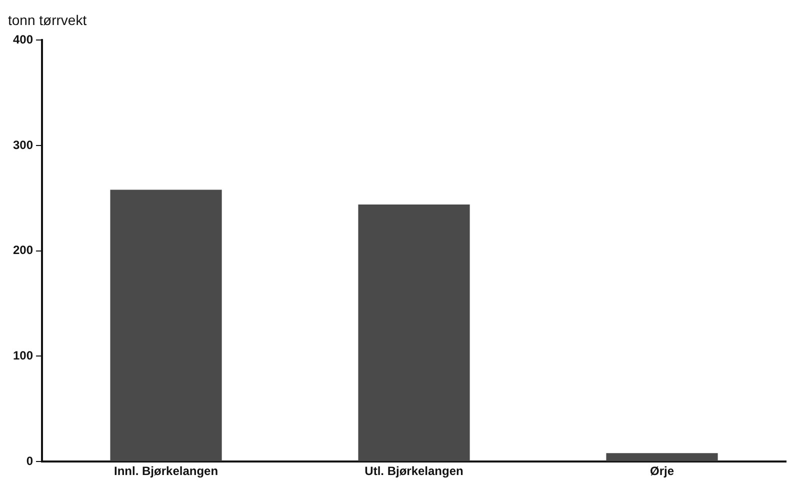  Describe the element at coordinates (166, 471) in the screenshot. I see `x-tick-label: Innl. Bjørkelangen` at that location.